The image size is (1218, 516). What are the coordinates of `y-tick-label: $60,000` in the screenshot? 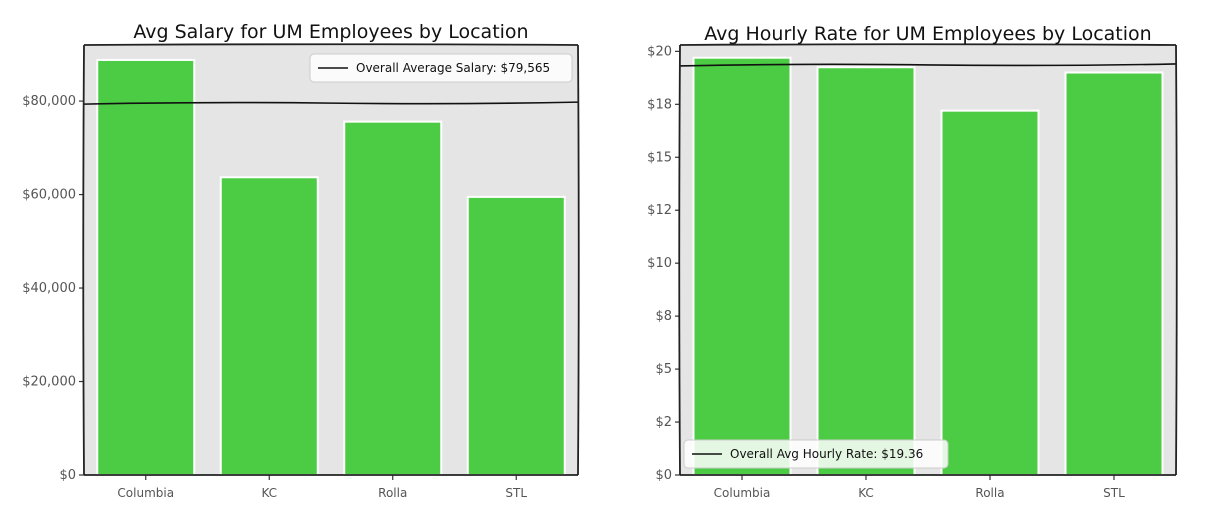 It's located at (49, 195).